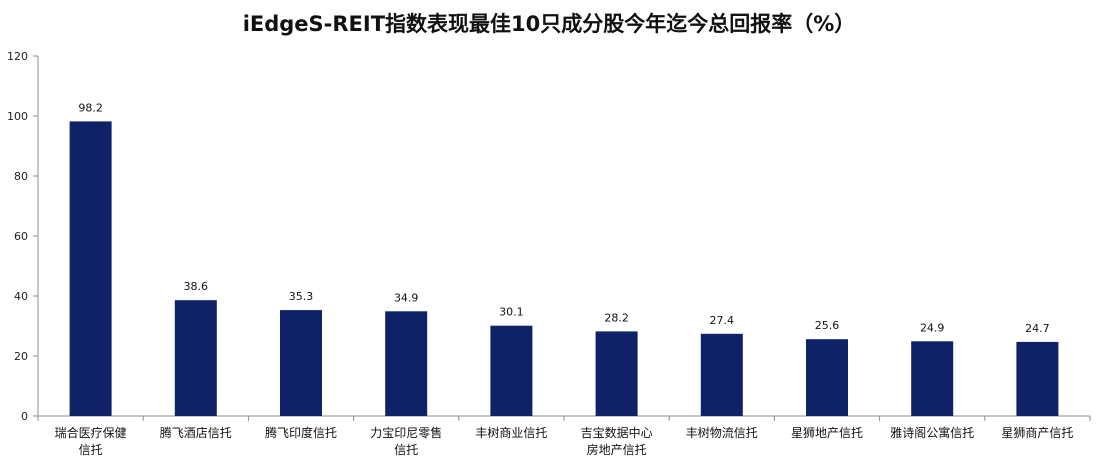  I want to click on y-tick-label: 80, so click(21, 176).